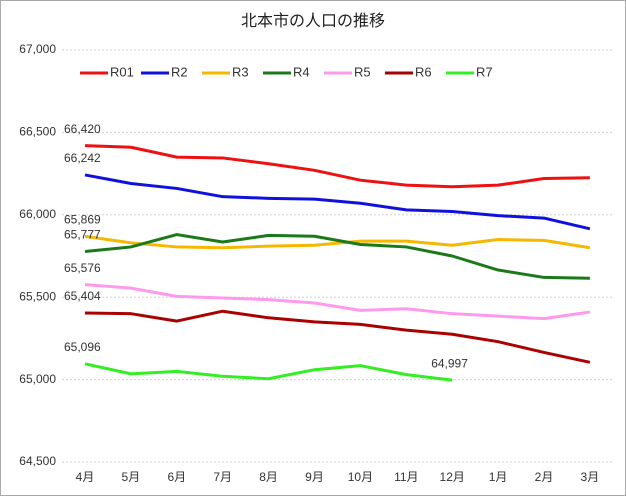 The height and width of the screenshot is (496, 626). Describe the element at coordinates (544, 477) in the screenshot. I see `x-tick-label: 2月` at that location.